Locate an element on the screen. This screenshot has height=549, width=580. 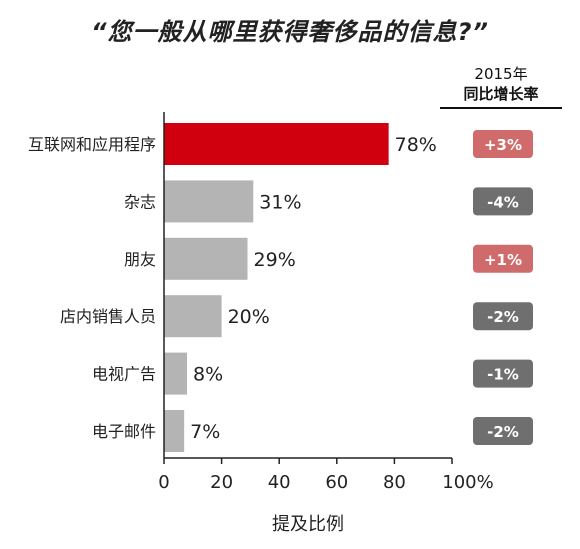
yoy-badge-label: -4% is located at coordinates (503, 202).